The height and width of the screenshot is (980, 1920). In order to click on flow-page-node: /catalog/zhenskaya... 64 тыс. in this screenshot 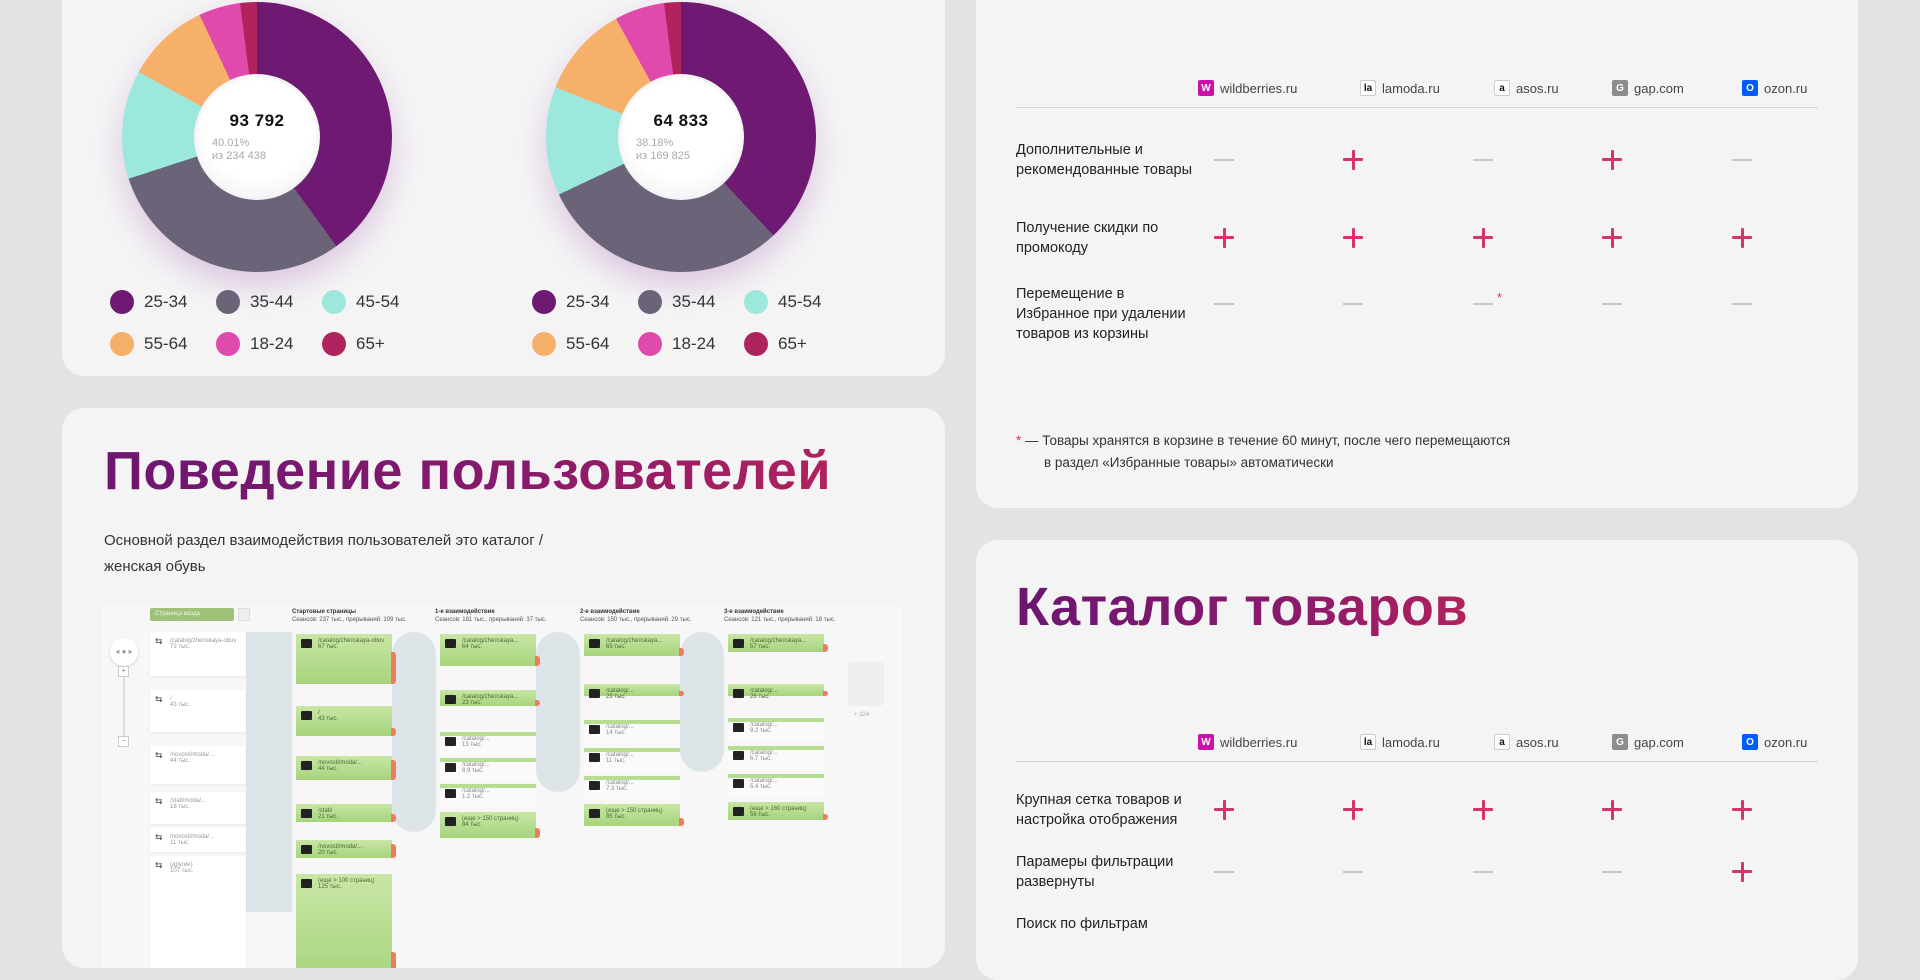, I will do `click(490, 650)`.